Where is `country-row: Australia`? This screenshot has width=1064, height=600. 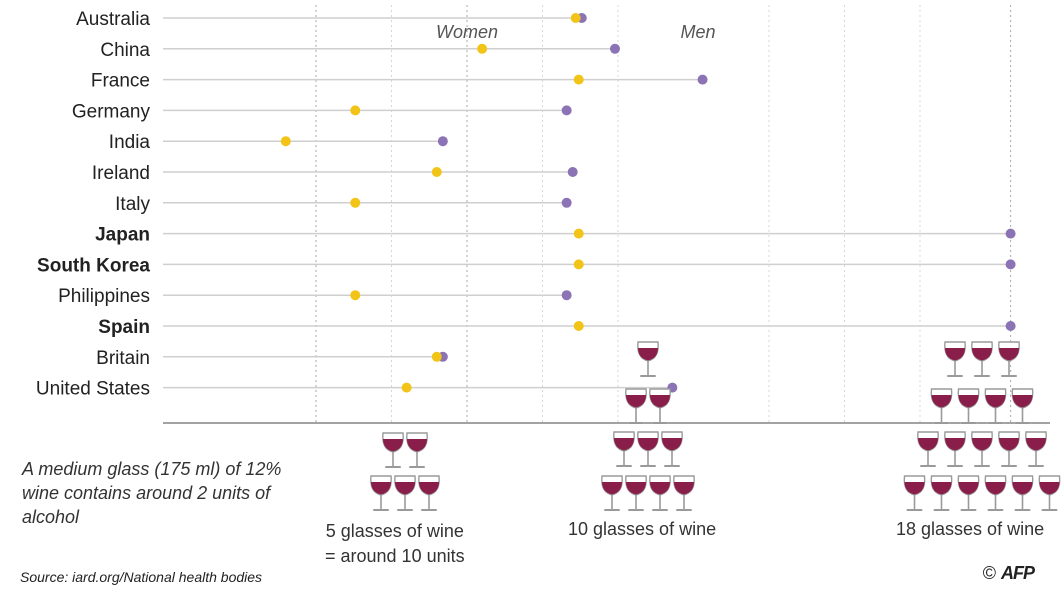
country-row: Australia is located at coordinates (331, 19).